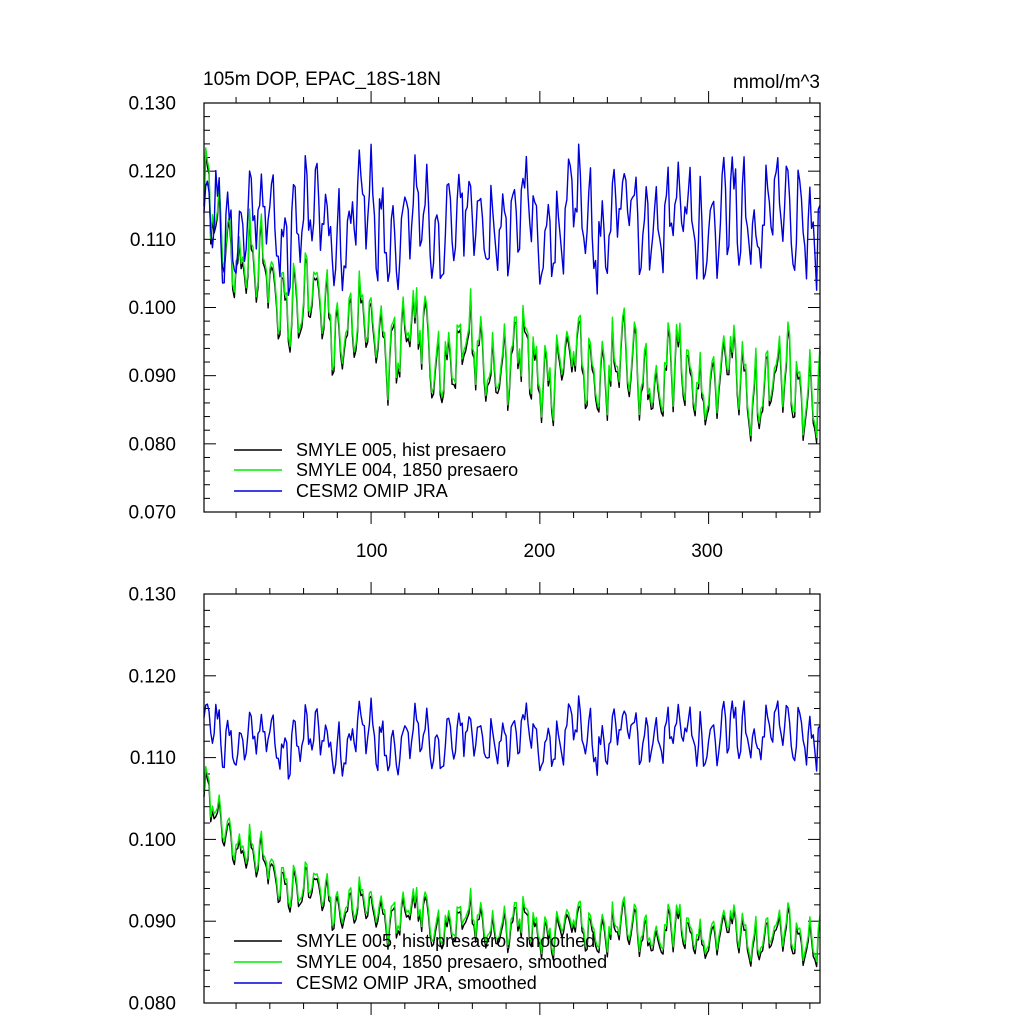 Image resolution: width=1024 pixels, height=1024 pixels. What do you see at coordinates (152, 172) in the screenshot?
I see `top-y-tick-label: 0.120` at bounding box center [152, 172].